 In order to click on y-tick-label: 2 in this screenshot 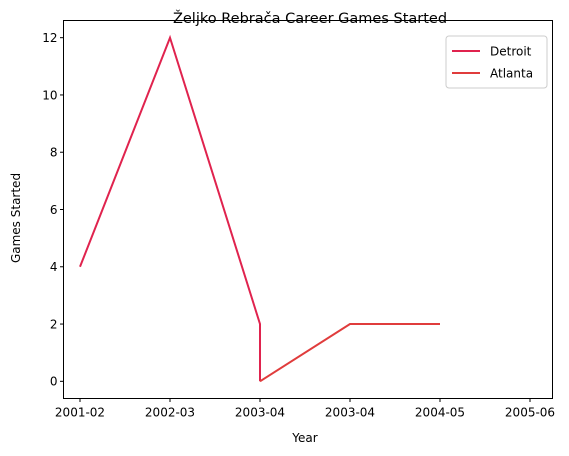, I will do `click(54, 324)`.